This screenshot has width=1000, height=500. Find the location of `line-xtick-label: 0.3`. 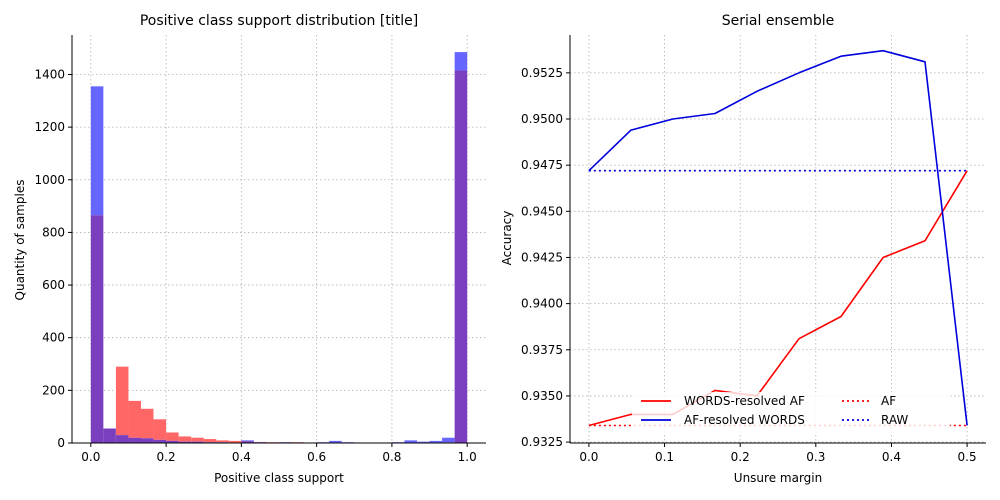

line-xtick-label: 0.3 is located at coordinates (815, 457).